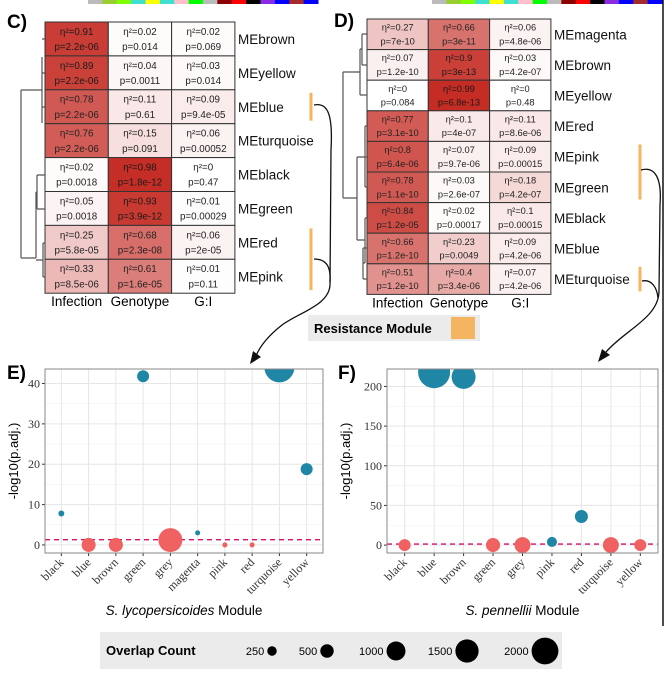 The image size is (668, 678). Describe the element at coordinates (397, 41) in the screenshot. I see `p-value: p=7e-10` at that location.